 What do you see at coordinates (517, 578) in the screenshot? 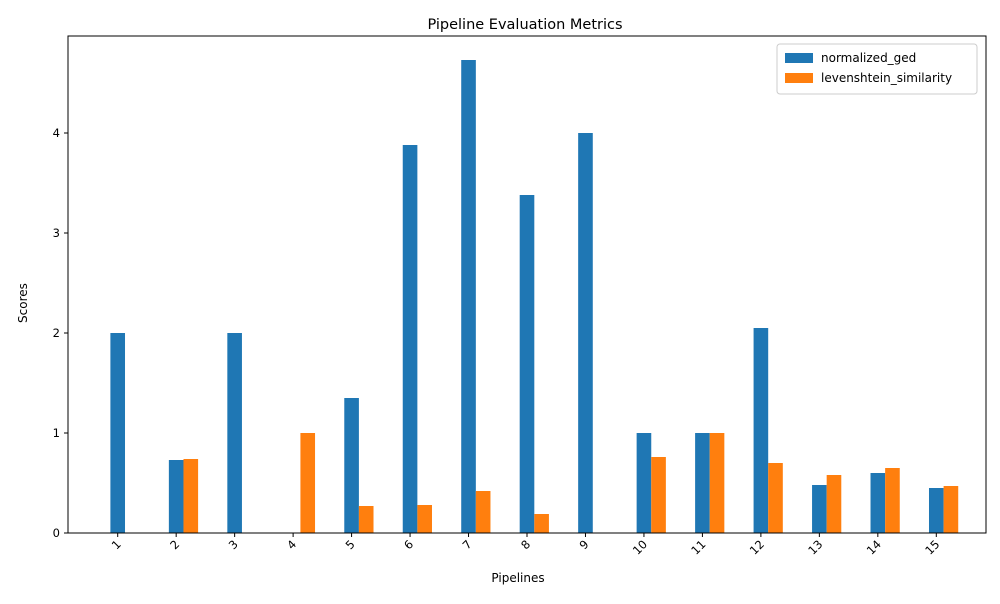
I see `x-axis-label: Pipelines` at bounding box center [517, 578].